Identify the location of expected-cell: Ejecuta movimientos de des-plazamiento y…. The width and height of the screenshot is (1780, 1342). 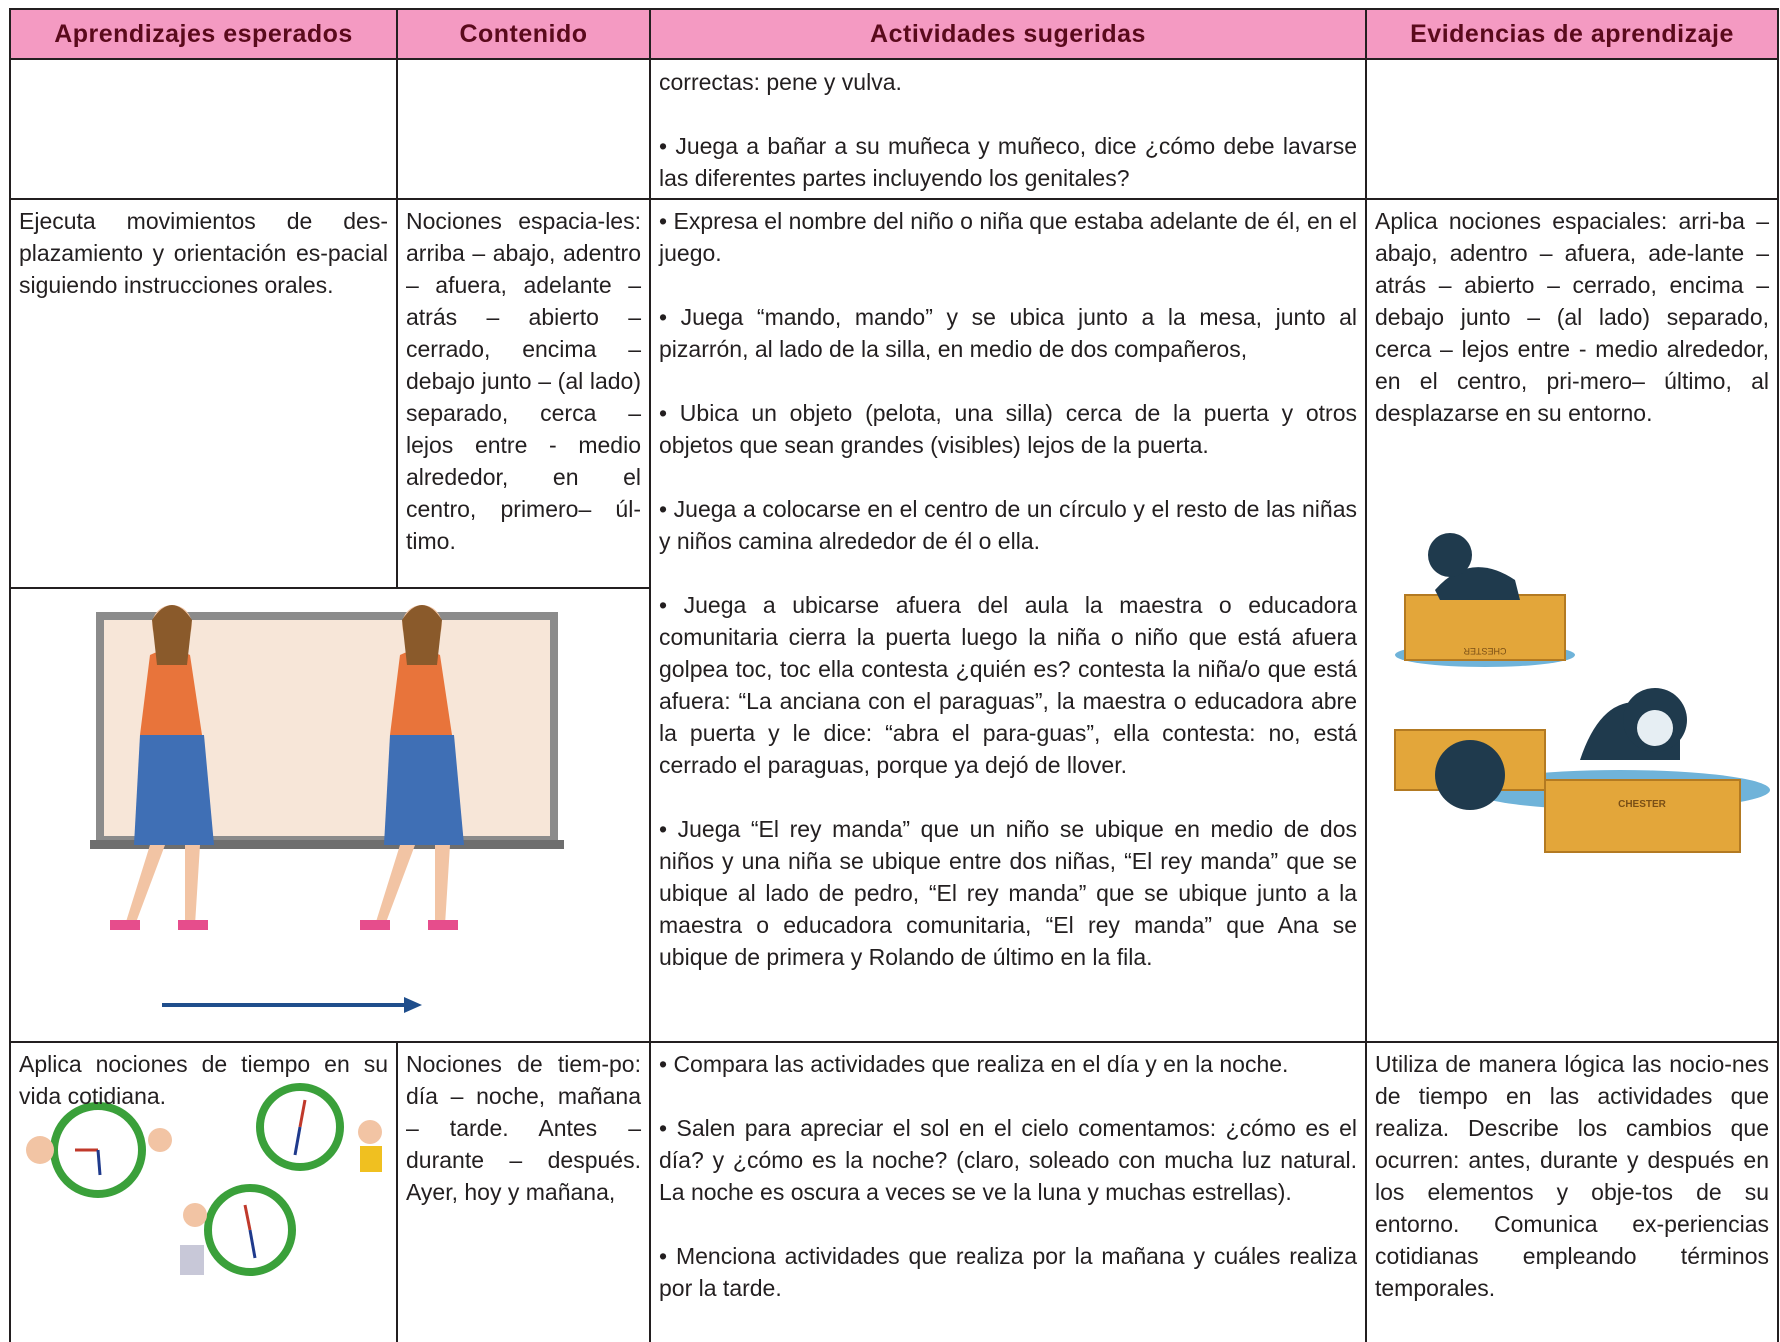
(203, 253).